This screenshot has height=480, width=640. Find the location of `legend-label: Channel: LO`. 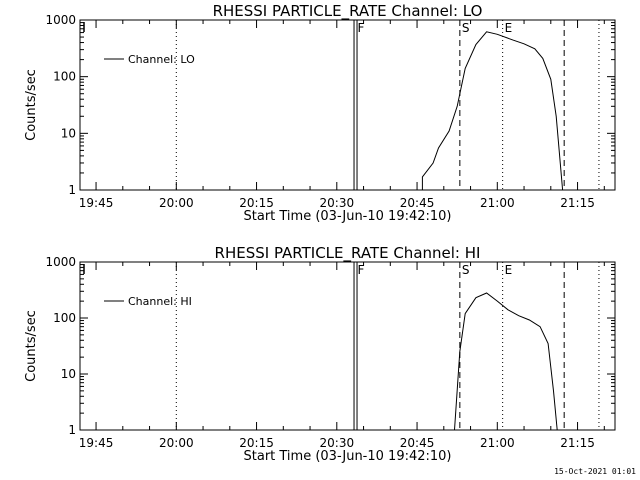

legend-label: Channel: LO is located at coordinates (161, 59).